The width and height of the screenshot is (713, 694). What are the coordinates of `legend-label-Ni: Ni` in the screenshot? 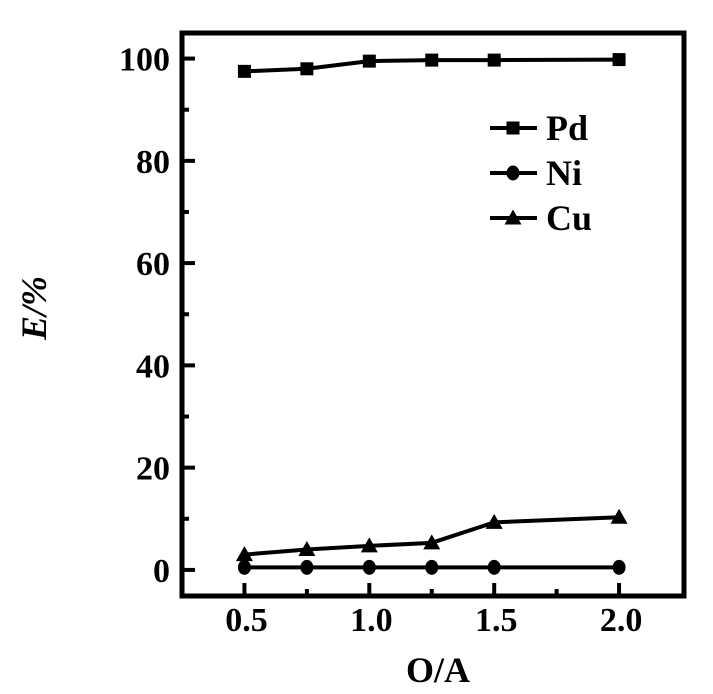 It's located at (564, 173).